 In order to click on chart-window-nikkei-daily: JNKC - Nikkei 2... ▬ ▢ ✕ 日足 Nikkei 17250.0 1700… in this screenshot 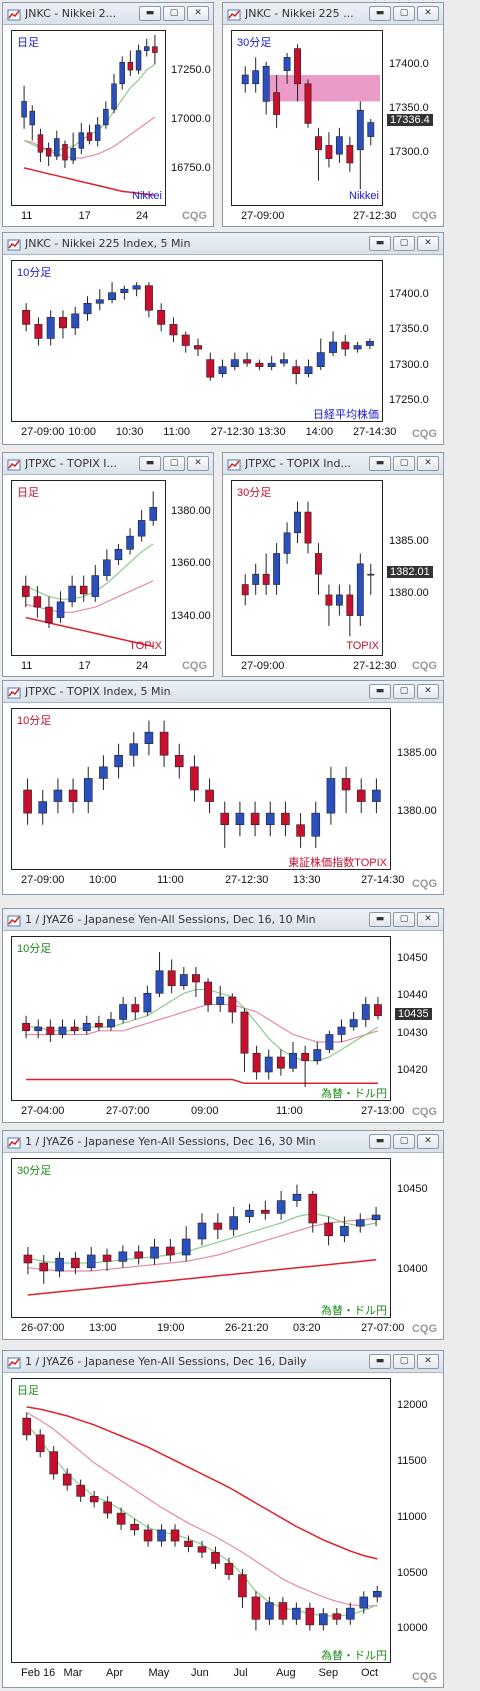, I will do `click(108, 114)`.